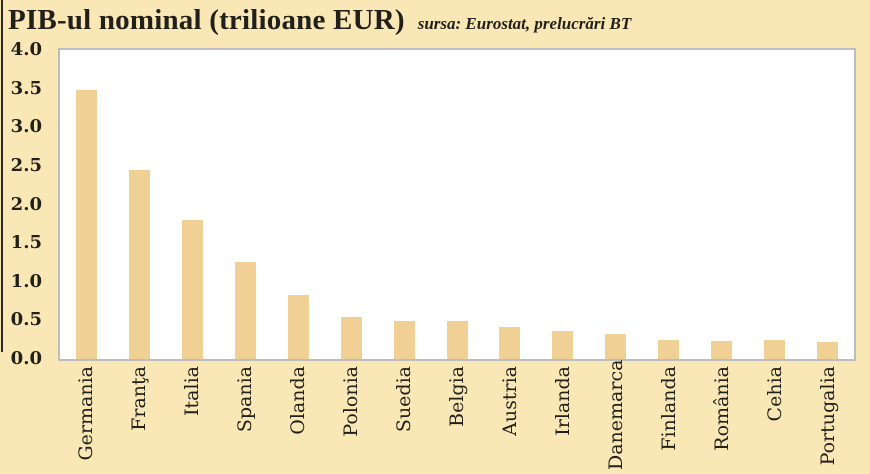  I want to click on bar-irlanda, so click(563, 345).